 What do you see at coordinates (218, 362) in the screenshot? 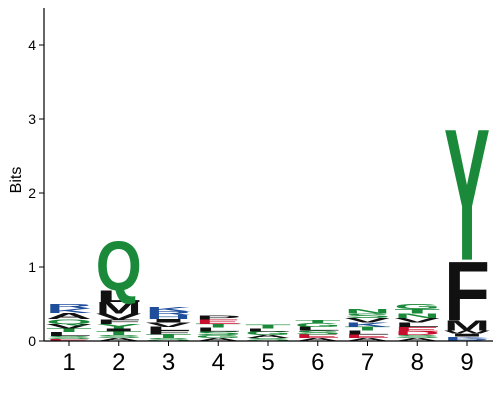
I see `x-tick-label: 4` at bounding box center [218, 362].